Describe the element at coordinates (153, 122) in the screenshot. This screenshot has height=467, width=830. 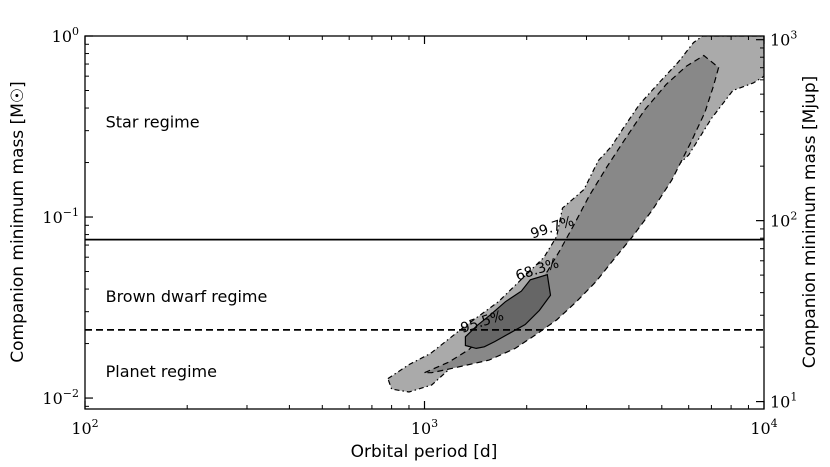
I see `regime-label-1: Star regime` at that location.